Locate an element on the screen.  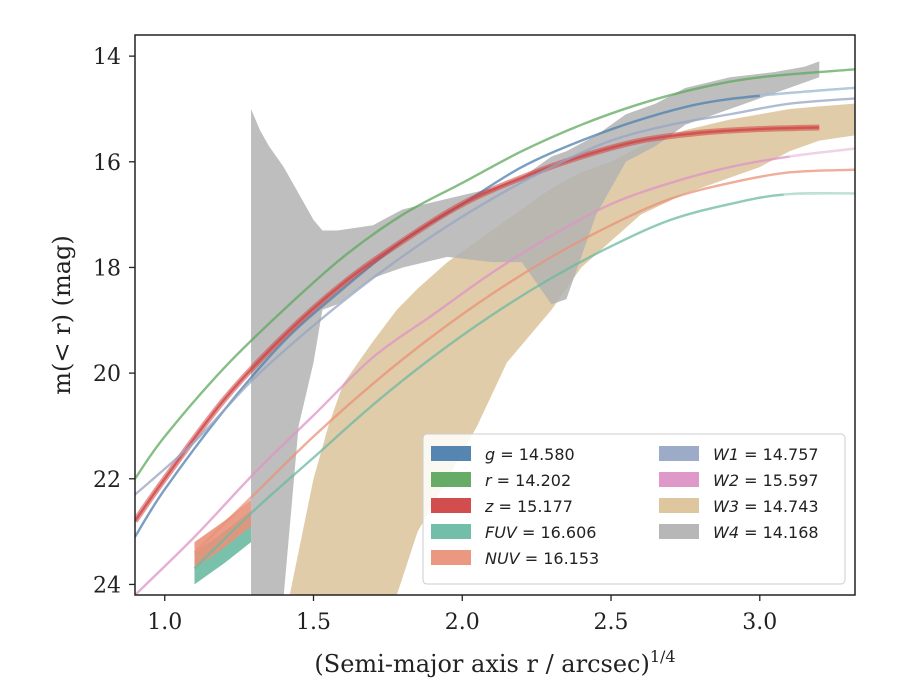
legend-entry: FUV = 16.606 is located at coordinates (540, 532).